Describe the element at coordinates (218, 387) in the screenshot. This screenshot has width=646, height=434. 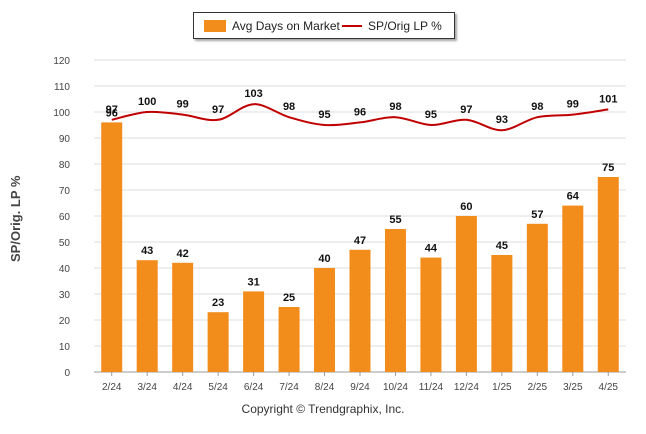
I see `x-tick-label: 5/24` at that location.